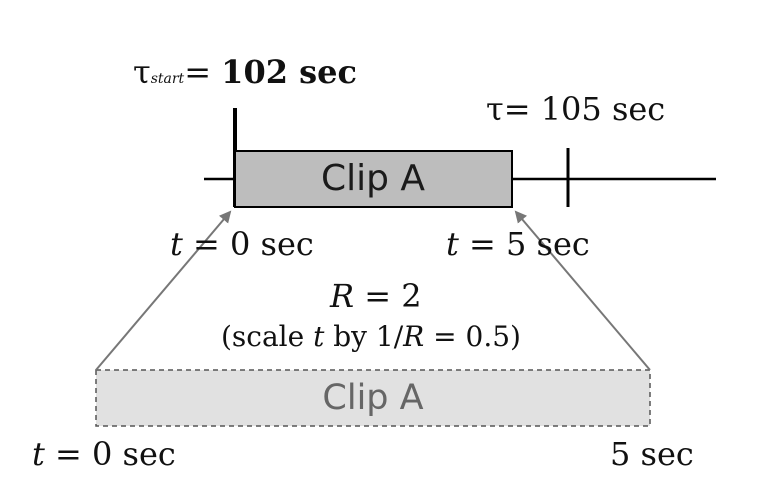 The width and height of the screenshot is (778, 492). I want to click on tau-start-operator: =, so click(197, 72).